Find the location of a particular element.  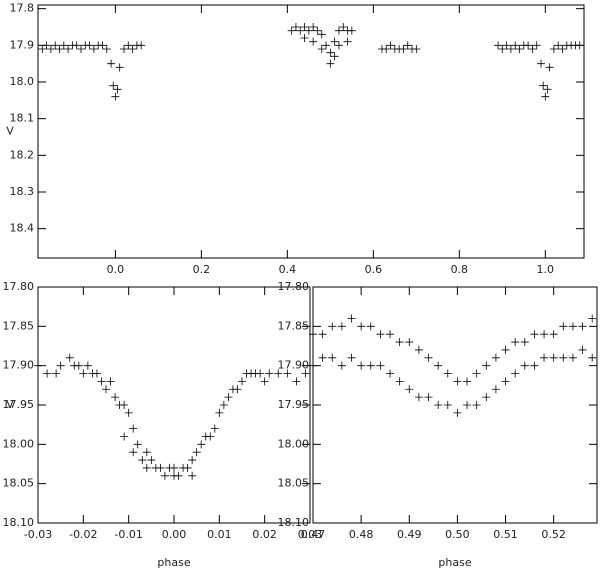

x-axis-label: phase is located at coordinates (454, 562).